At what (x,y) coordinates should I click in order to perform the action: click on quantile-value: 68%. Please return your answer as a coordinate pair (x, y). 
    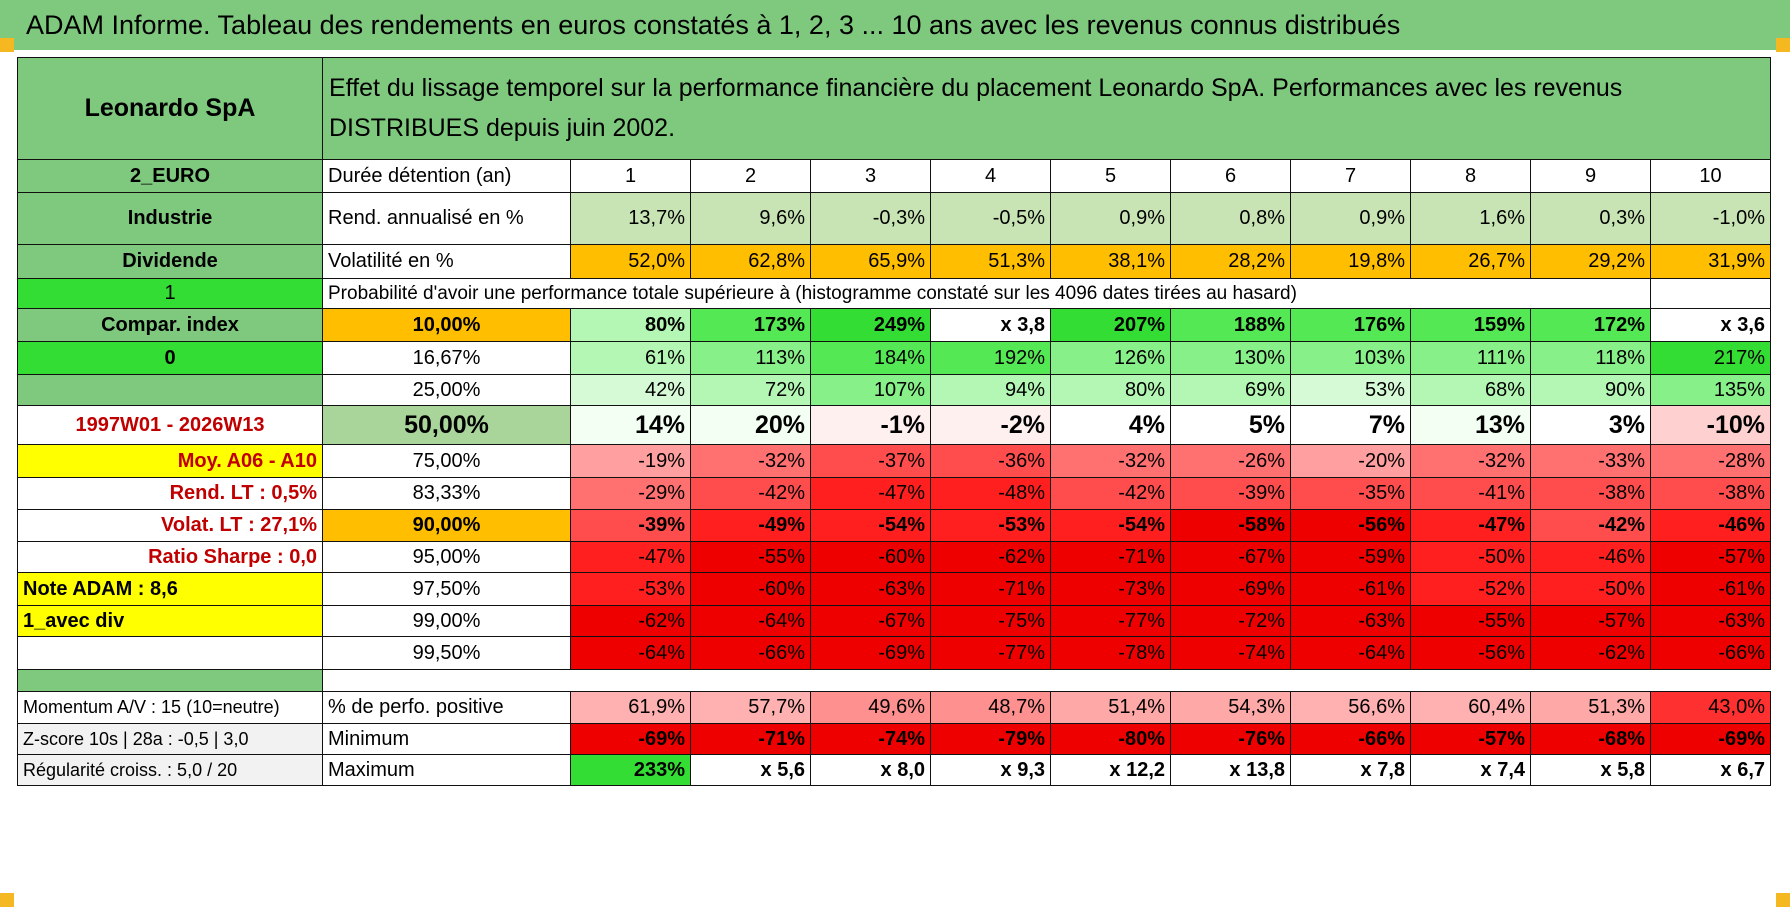
    Looking at the image, I should click on (1470, 390).